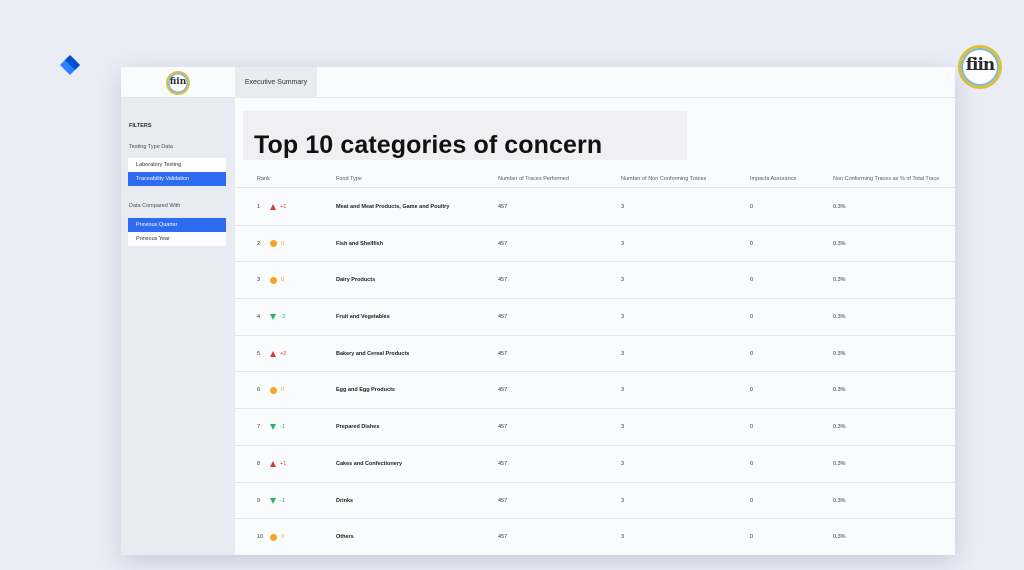 The image size is (1024, 570). Describe the element at coordinates (533, 179) in the screenshot. I see `col-header-traces: Number of Traces Performed` at that location.